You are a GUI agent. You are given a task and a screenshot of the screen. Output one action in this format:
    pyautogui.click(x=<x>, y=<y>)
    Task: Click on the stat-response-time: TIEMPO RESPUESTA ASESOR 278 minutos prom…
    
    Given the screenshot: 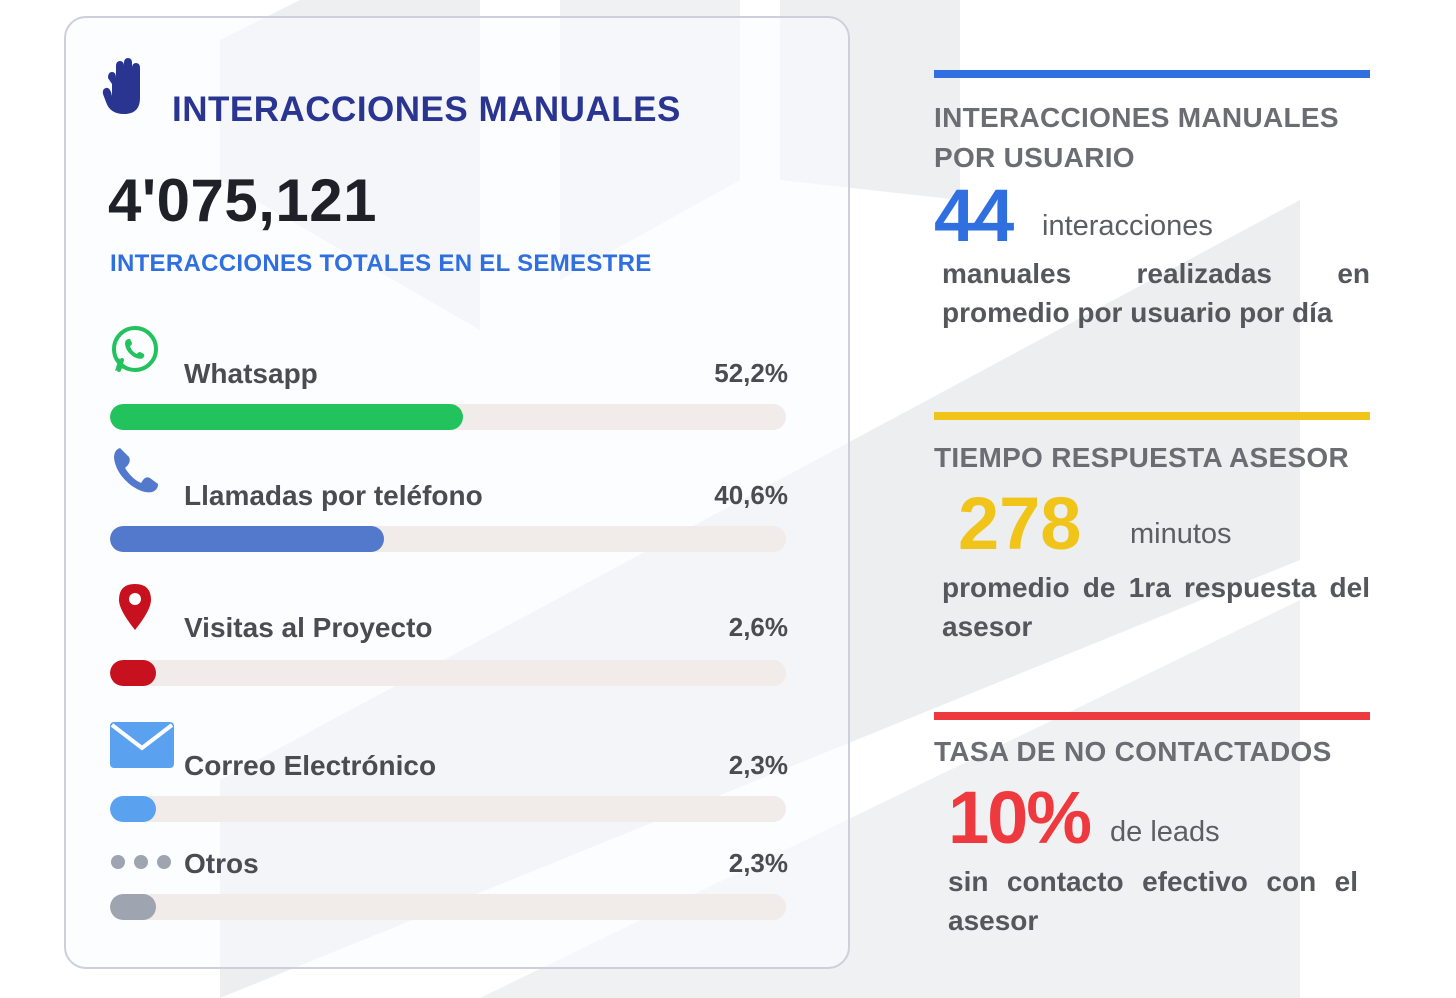 What is the action you would take?
    pyautogui.click(x=1152, y=532)
    